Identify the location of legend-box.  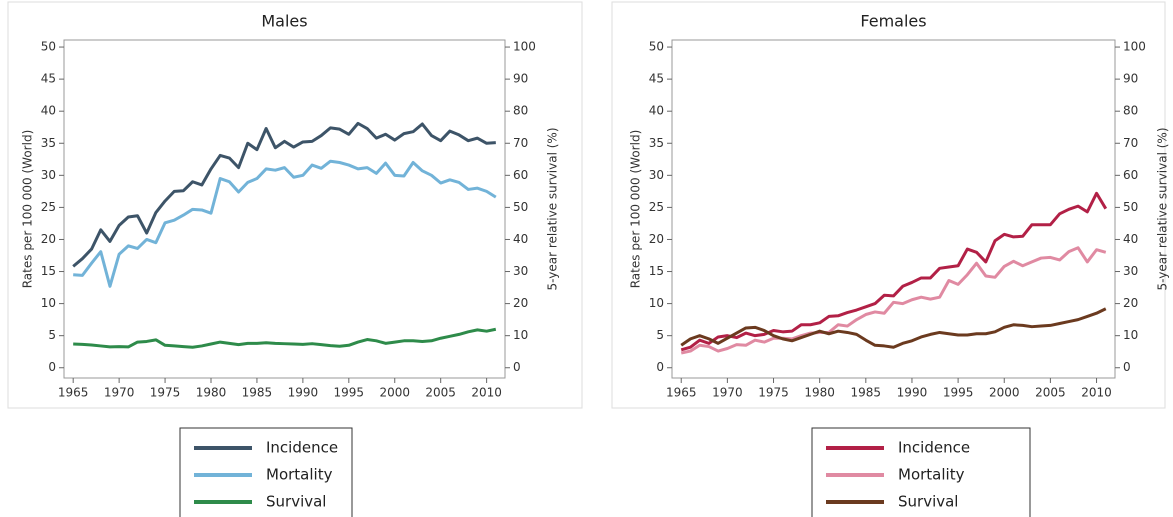
(266, 472).